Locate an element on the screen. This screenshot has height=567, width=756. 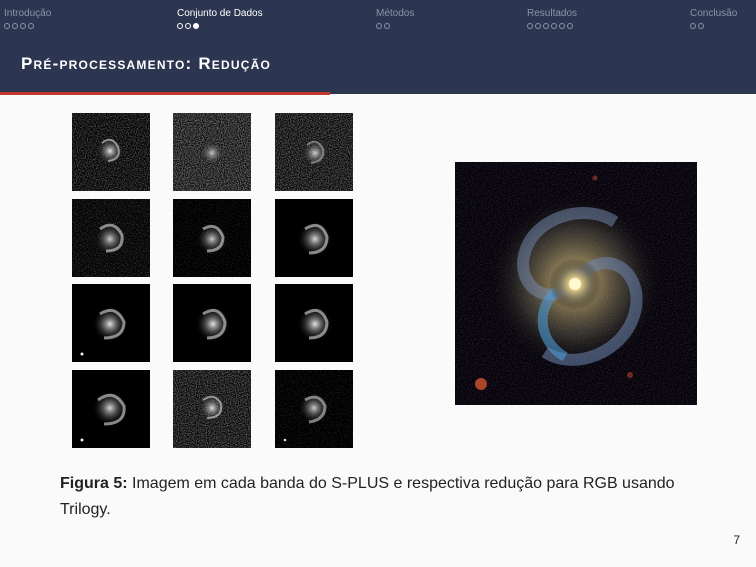
rgb-composite-image is located at coordinates (576, 283).